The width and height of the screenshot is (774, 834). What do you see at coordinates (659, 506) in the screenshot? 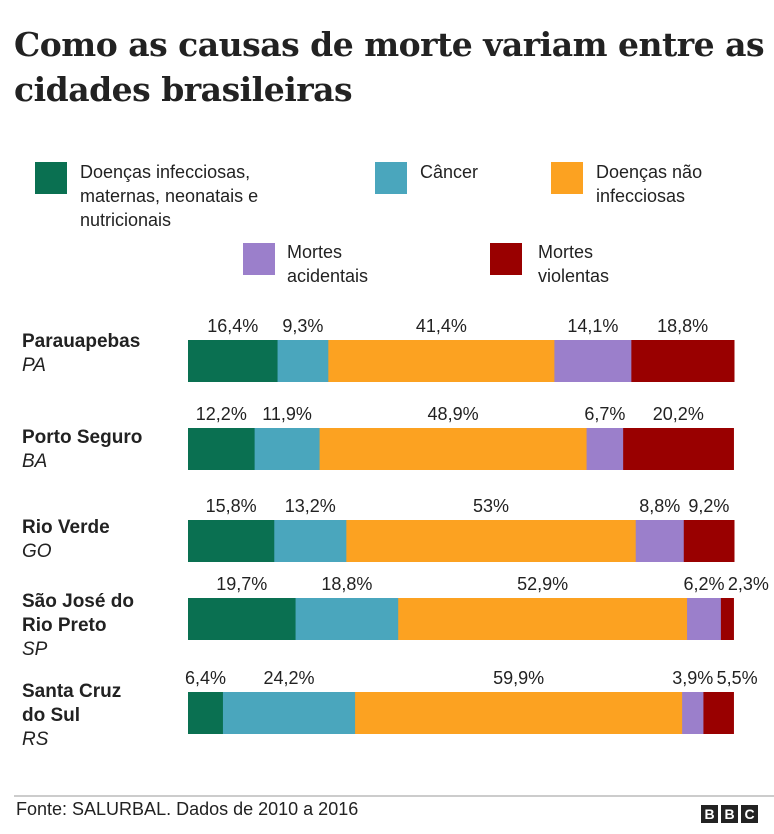
I see `data-label: 8,8%` at bounding box center [659, 506].